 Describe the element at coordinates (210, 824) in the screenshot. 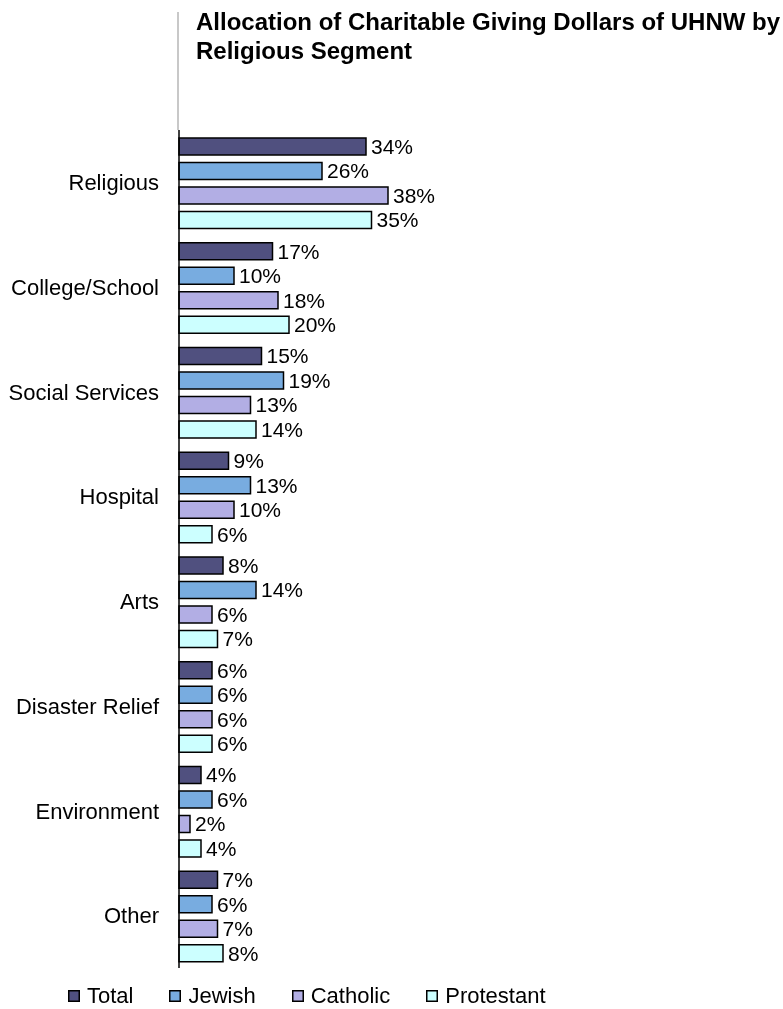

I see `data-label: 2%` at that location.